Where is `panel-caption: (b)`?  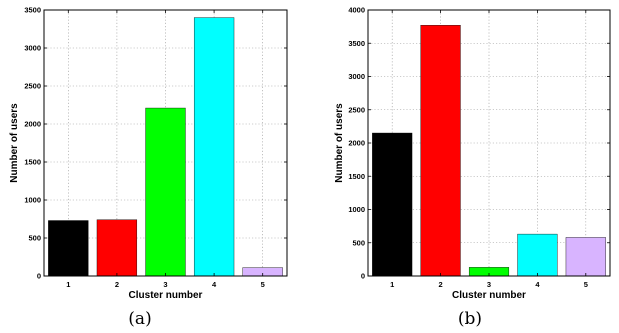
panel-caption: (b) is located at coordinates (470, 319).